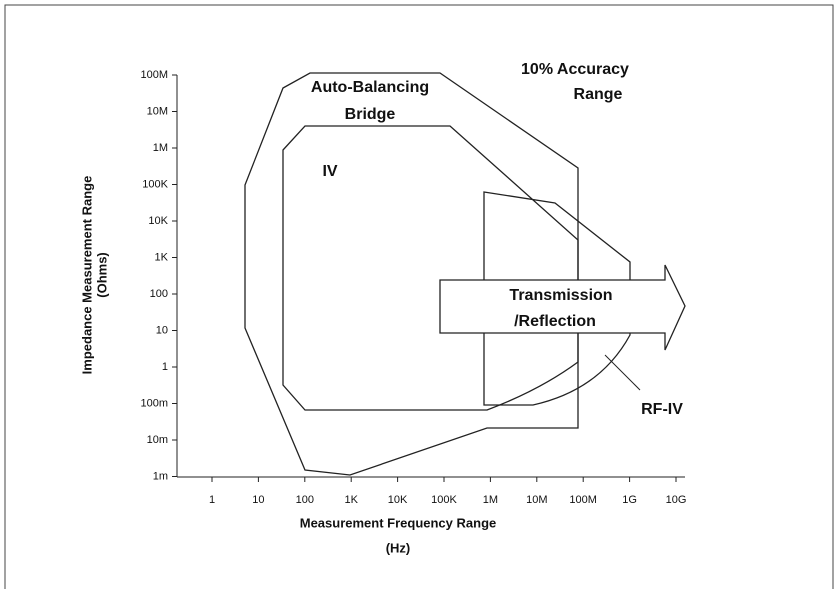  What do you see at coordinates (162, 257) in the screenshot?
I see `y-tick-label: 1K` at bounding box center [162, 257].